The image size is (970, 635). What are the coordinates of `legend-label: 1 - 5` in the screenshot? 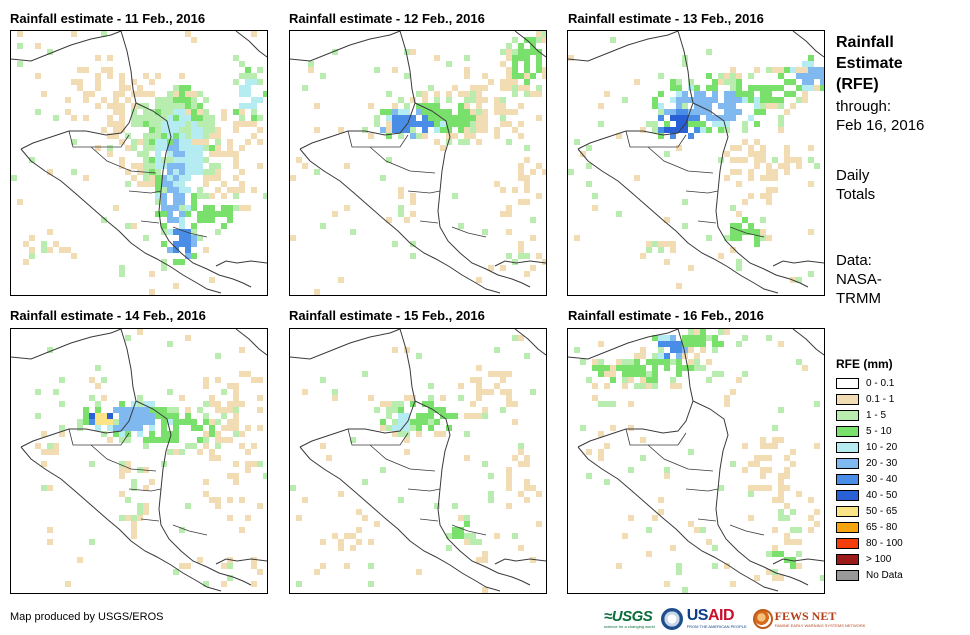 It's located at (876, 415).